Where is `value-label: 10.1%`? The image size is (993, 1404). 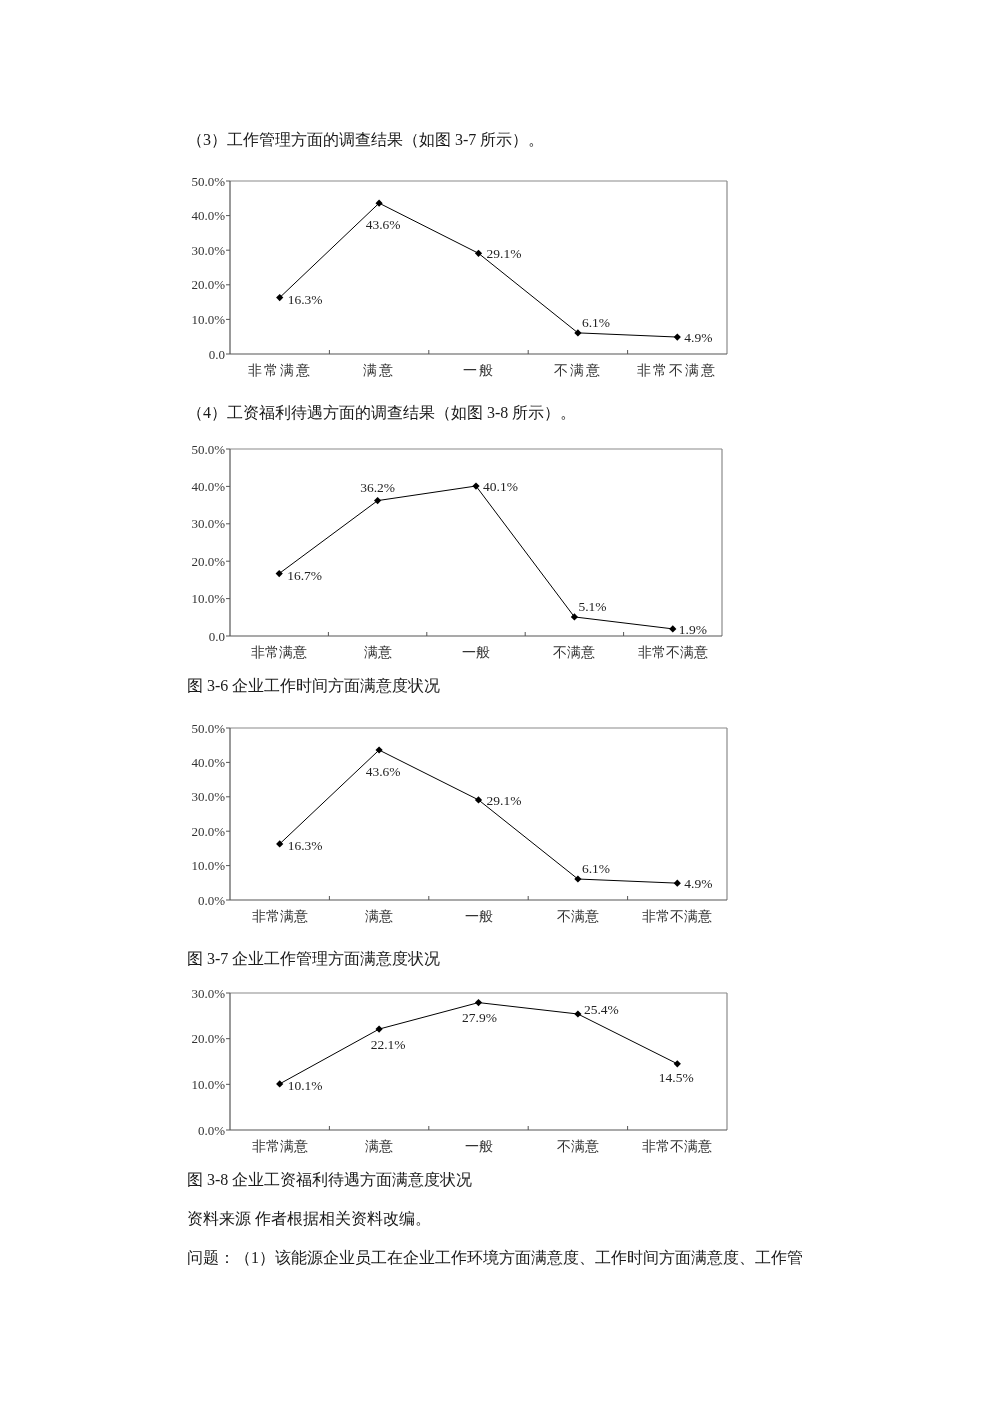
value-label: 10.1% is located at coordinates (305, 1085).